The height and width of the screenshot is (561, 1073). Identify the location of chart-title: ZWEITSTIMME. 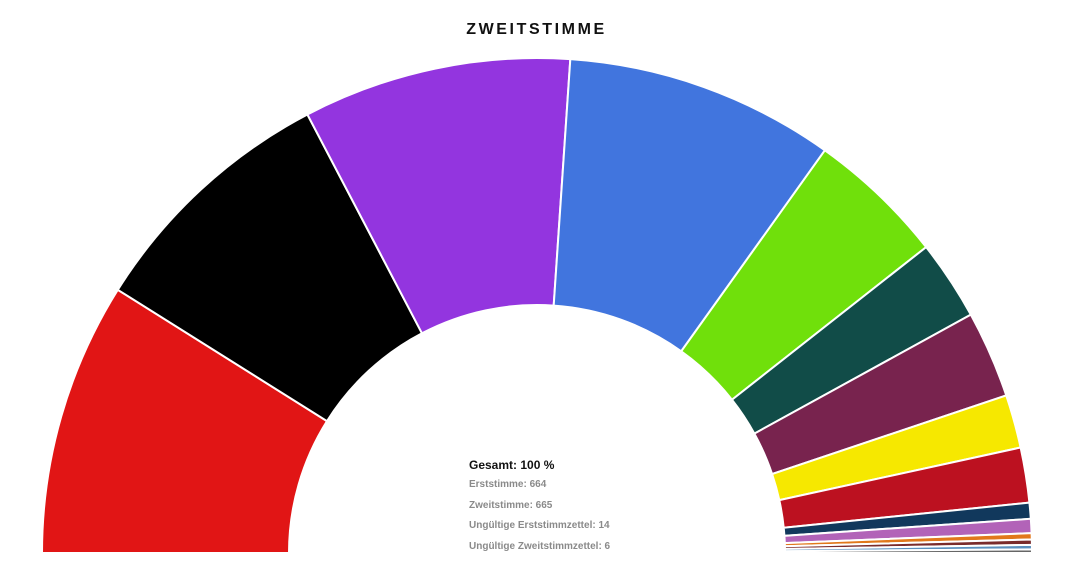
(536, 30).